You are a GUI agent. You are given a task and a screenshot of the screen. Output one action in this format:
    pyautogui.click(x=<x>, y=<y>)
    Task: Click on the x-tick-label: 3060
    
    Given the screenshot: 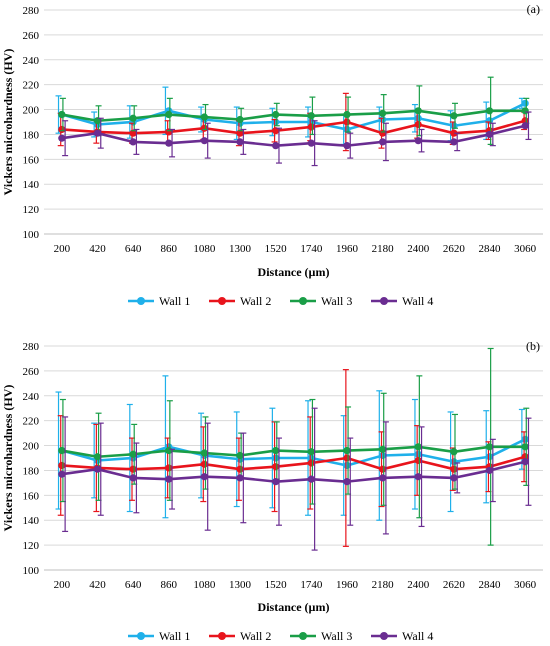 What is the action you would take?
    pyautogui.click(x=525, y=249)
    